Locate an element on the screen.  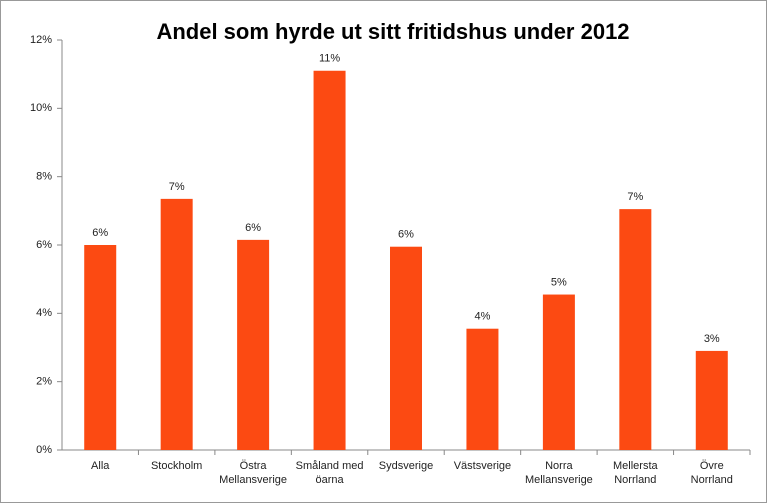
value-label: 3% is located at coordinates (712, 339).